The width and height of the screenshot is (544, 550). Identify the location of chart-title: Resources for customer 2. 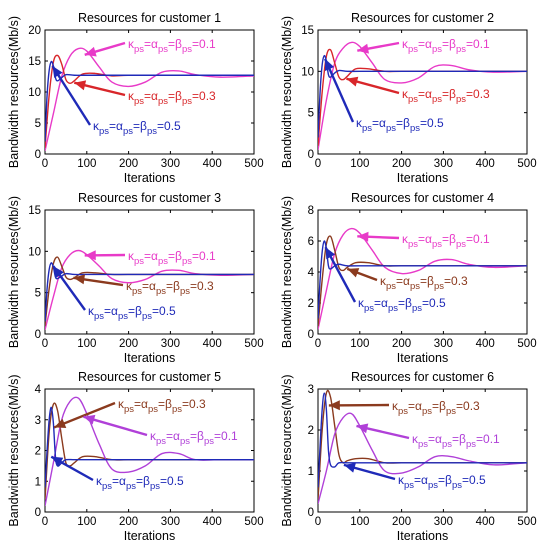
(422, 18).